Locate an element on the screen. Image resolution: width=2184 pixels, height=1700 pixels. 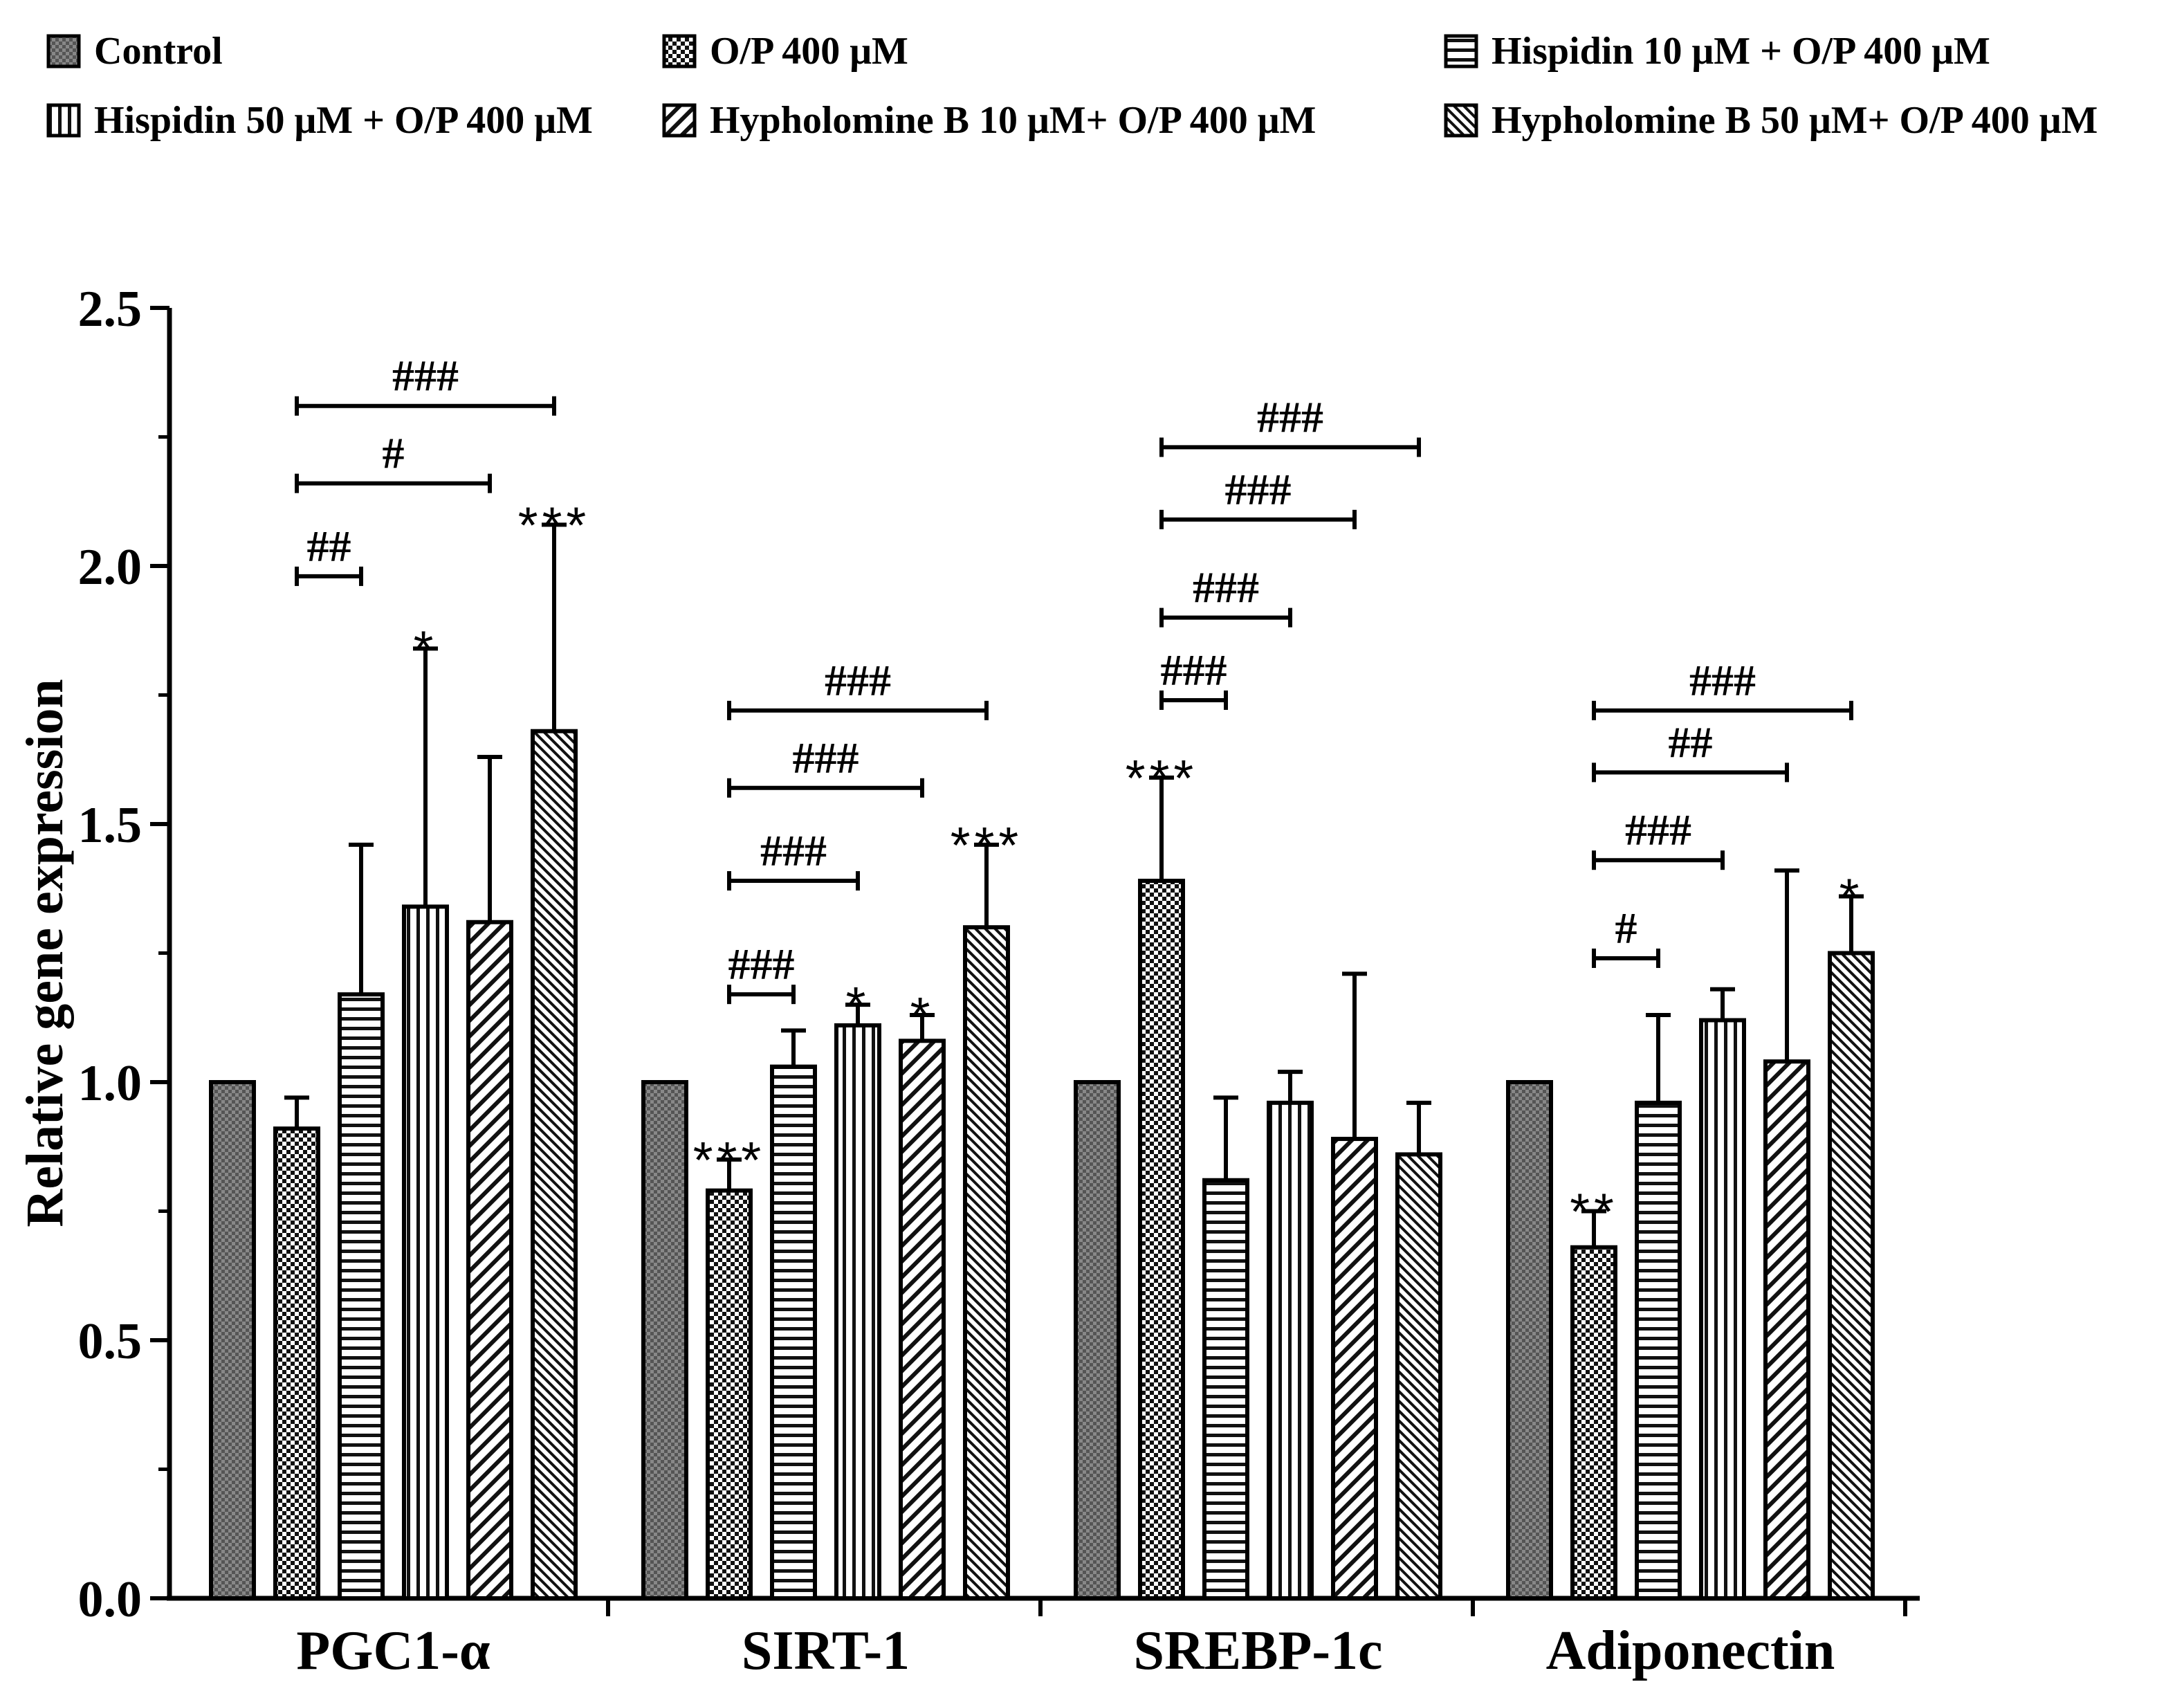
y-tick-label: 1.5 is located at coordinates (110, 825).